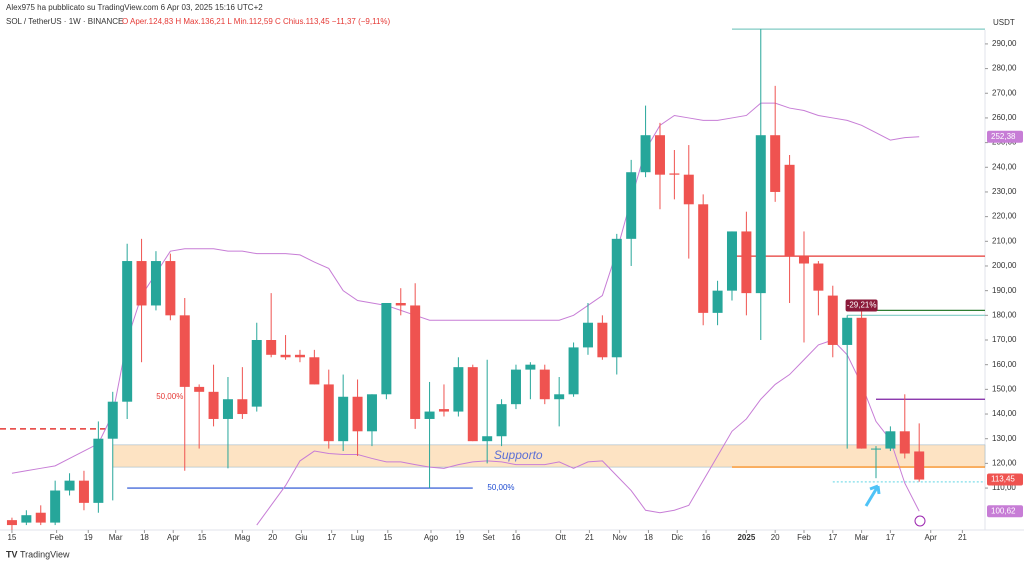 This screenshot has height=564, width=1024. What do you see at coordinates (920, 521) in the screenshot?
I see `icon` at bounding box center [920, 521].